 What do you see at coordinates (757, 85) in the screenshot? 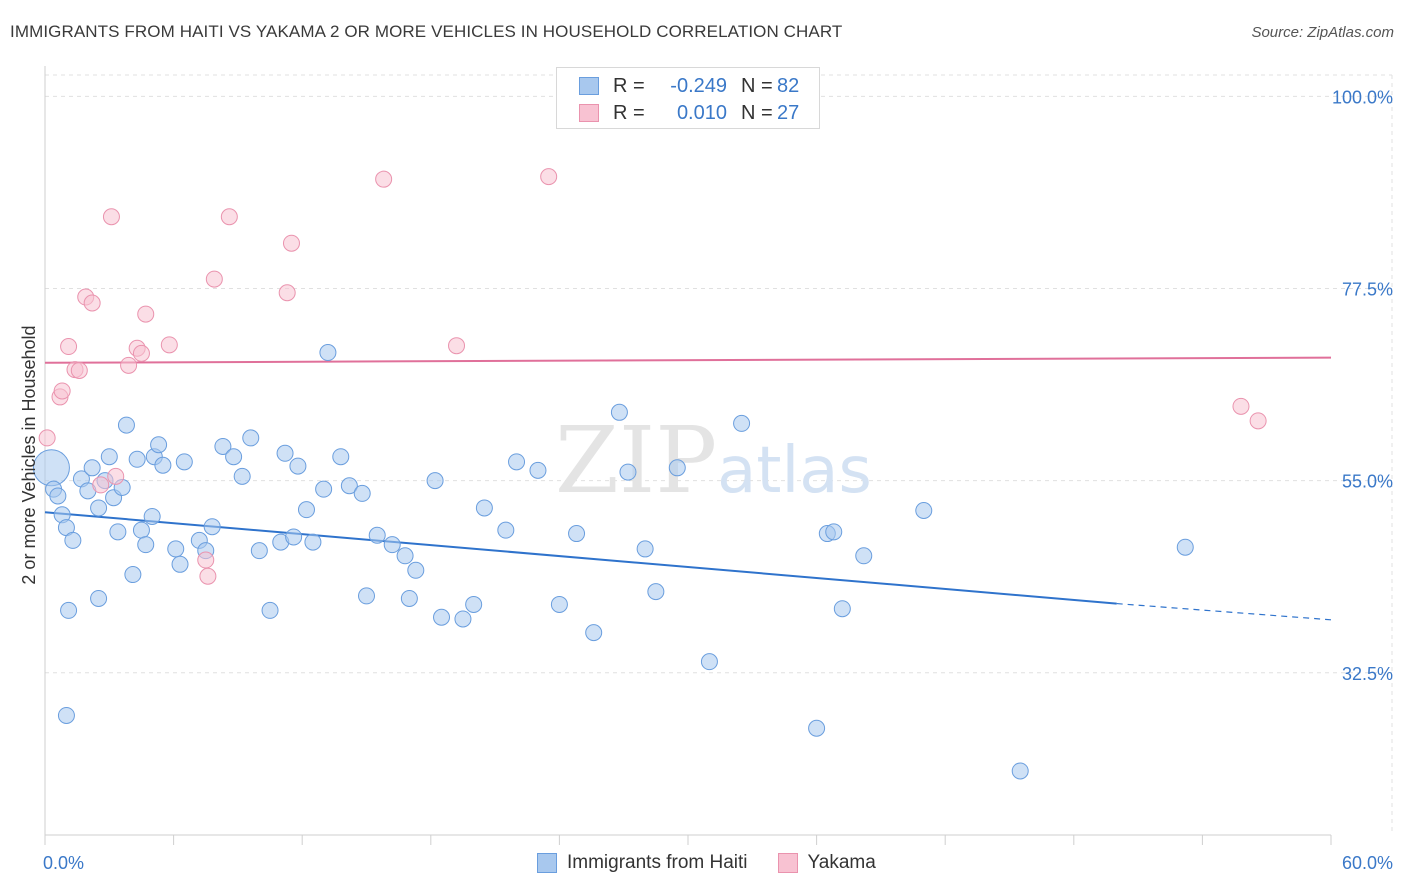
I see `n-label: N =` at bounding box center [757, 85].